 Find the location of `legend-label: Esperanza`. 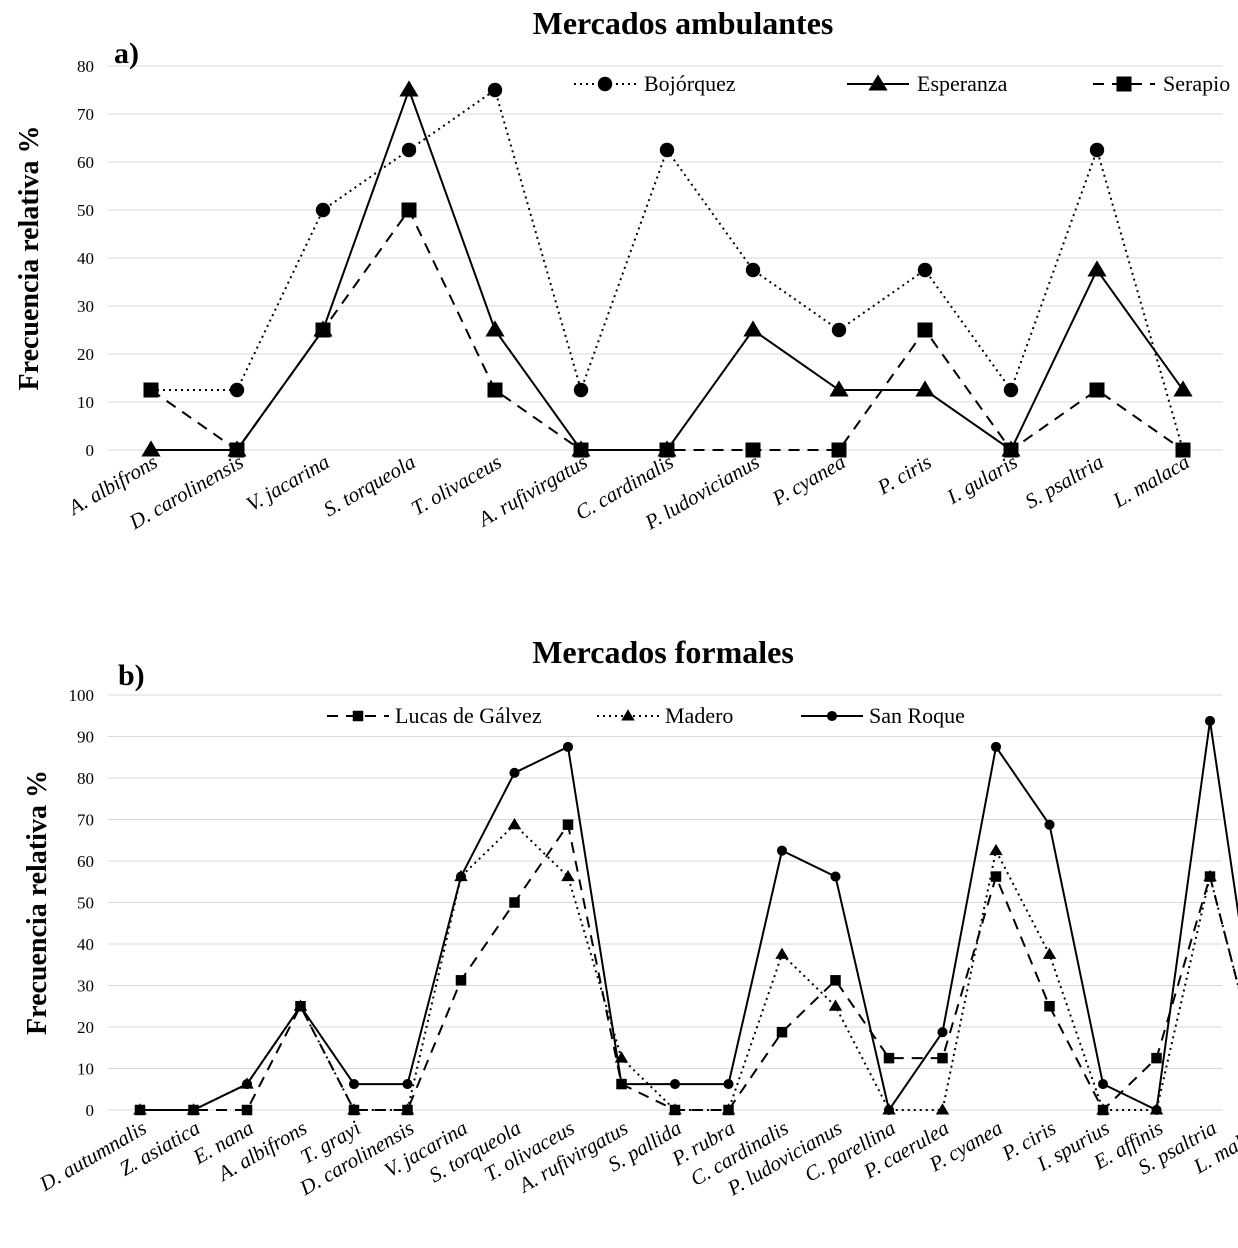

legend-label: Esperanza is located at coordinates (962, 83).